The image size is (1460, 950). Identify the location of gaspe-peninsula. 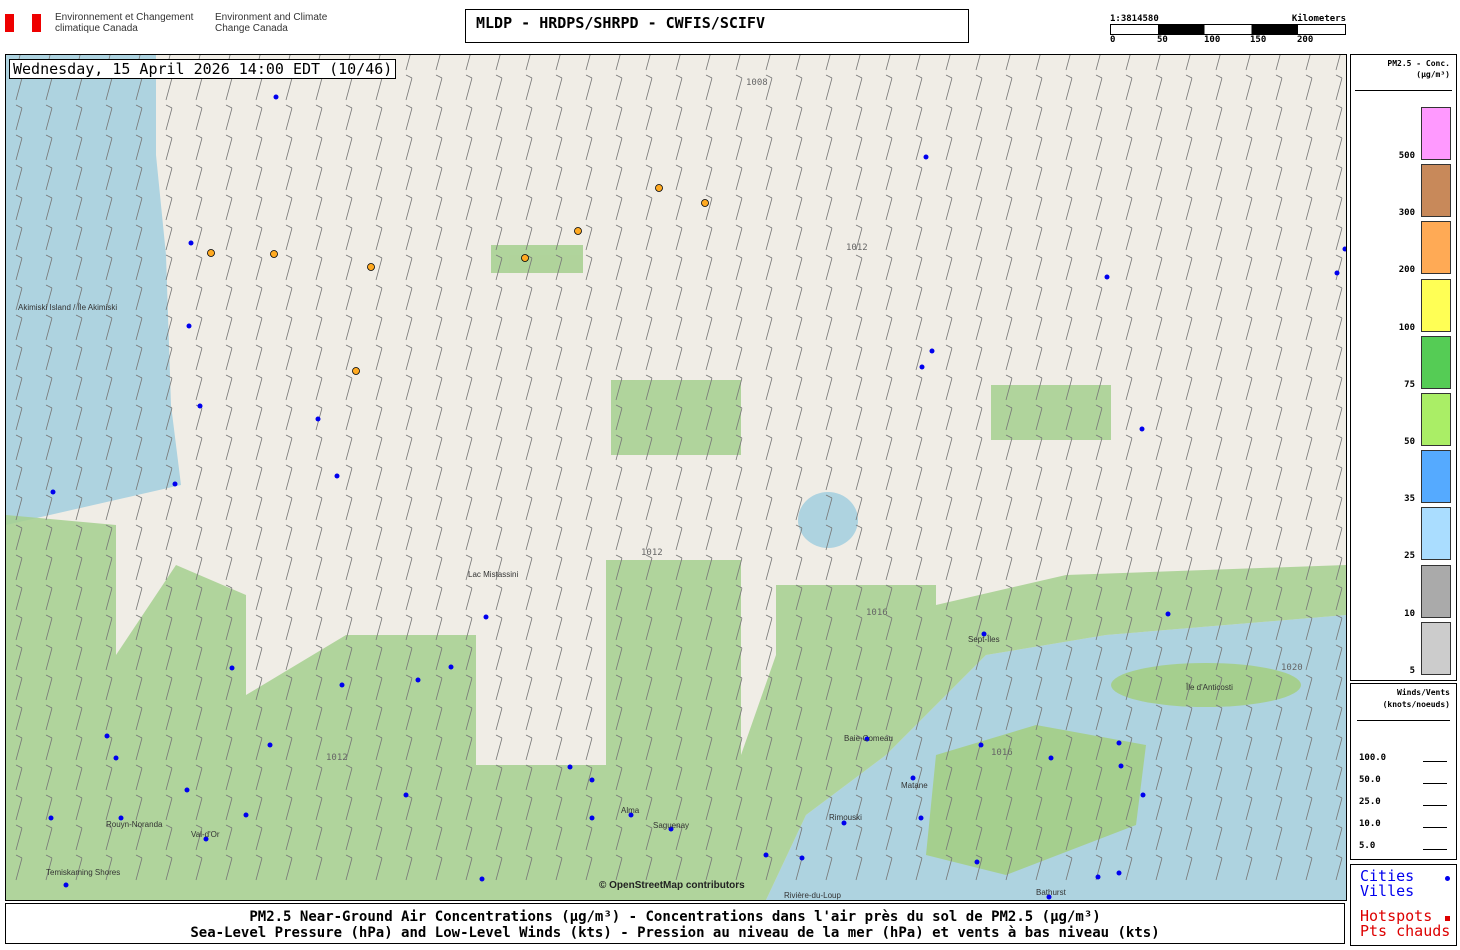
(1036, 800).